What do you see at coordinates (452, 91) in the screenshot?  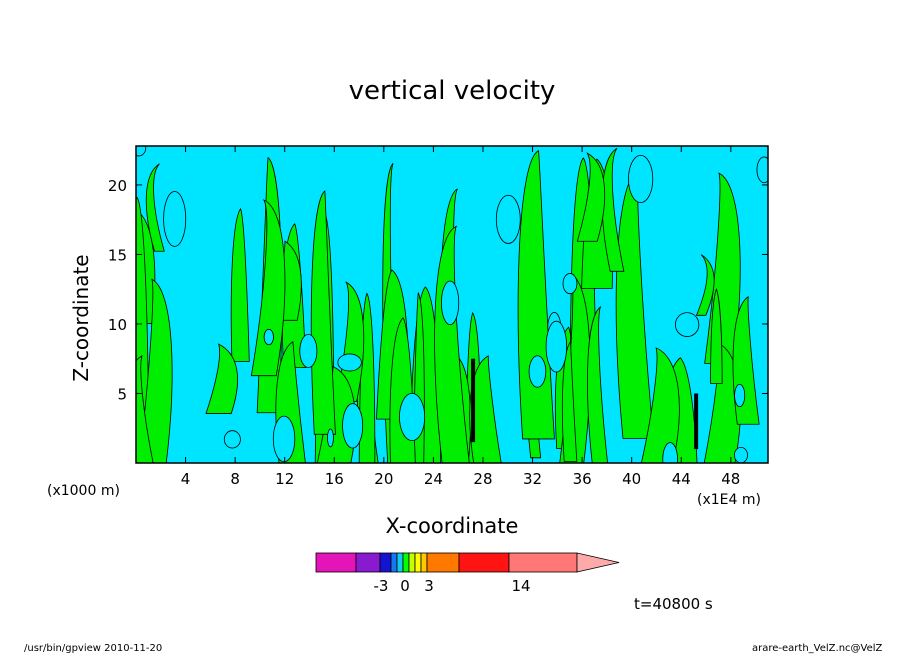 I see `chart-title: vertical velocity` at bounding box center [452, 91].